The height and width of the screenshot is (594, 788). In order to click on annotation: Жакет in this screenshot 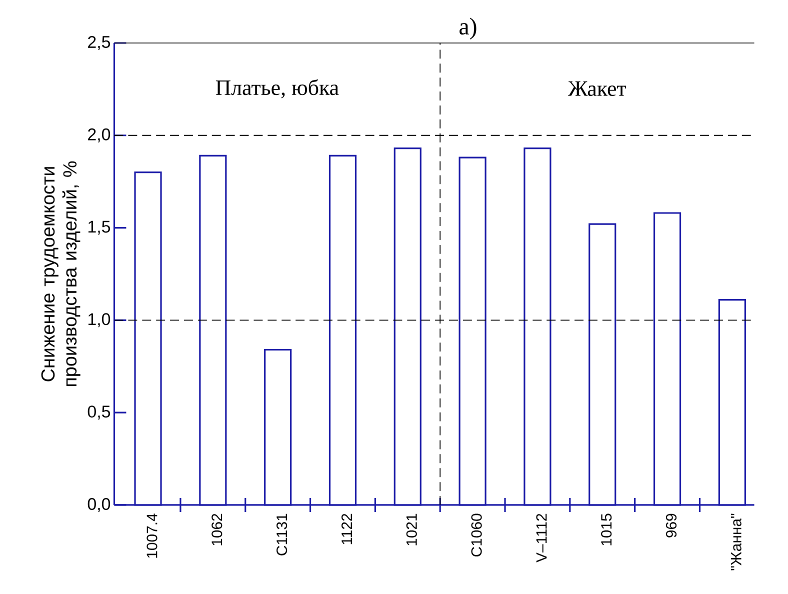, I will do `click(597, 88)`.